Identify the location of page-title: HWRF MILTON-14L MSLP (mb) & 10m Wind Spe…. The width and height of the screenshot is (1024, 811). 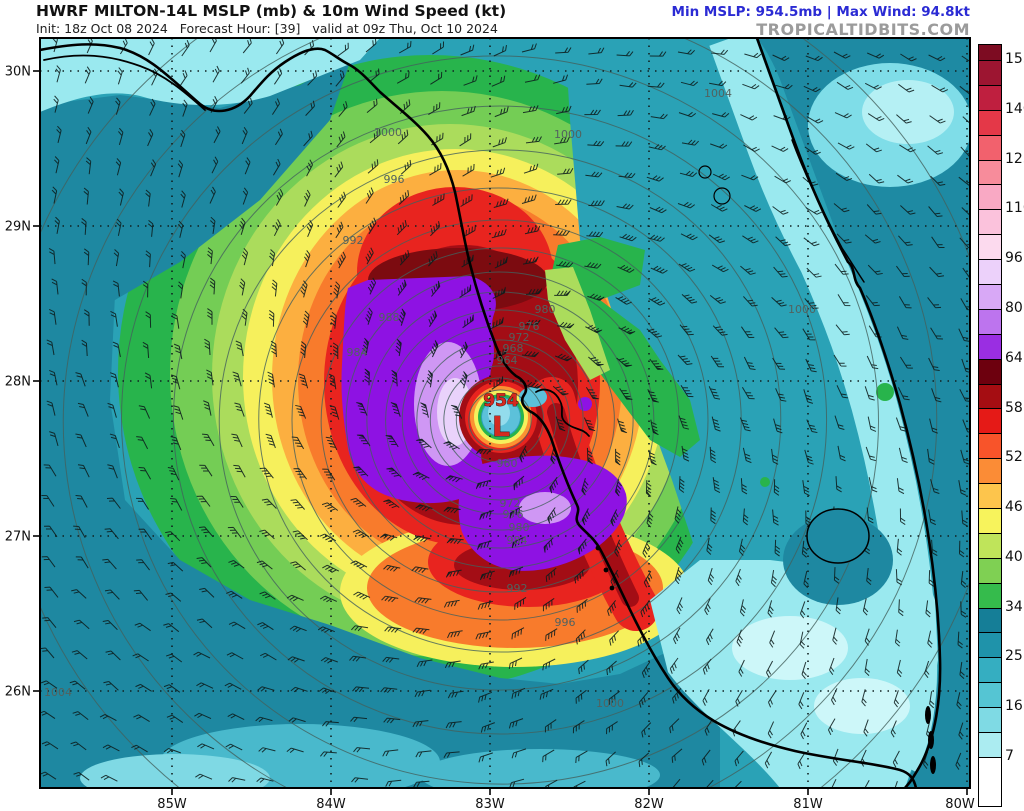
(271, 11).